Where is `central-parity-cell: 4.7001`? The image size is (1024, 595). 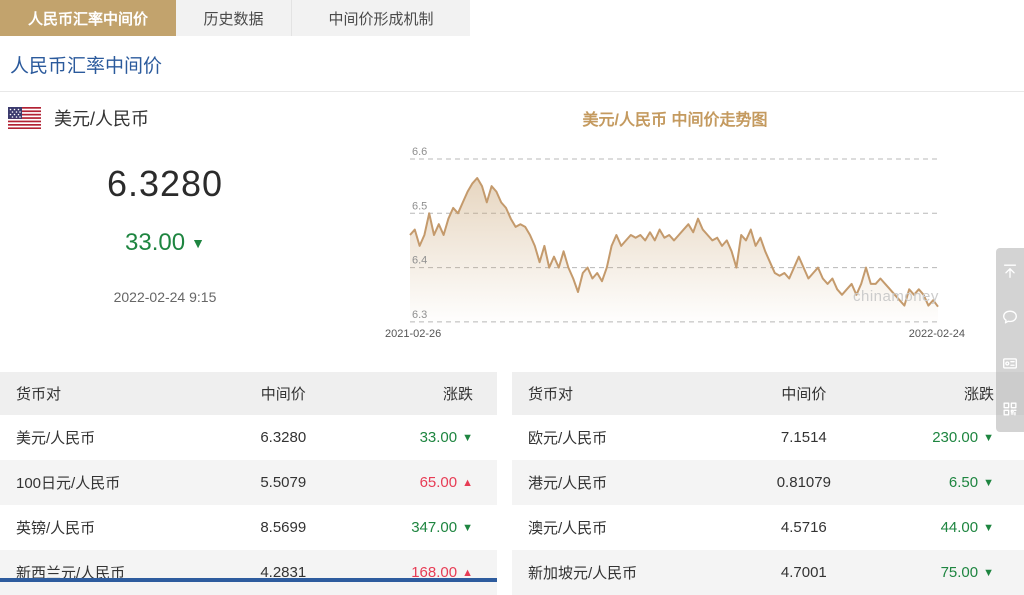
central-parity-cell: 4.7001 is located at coordinates (803, 572).